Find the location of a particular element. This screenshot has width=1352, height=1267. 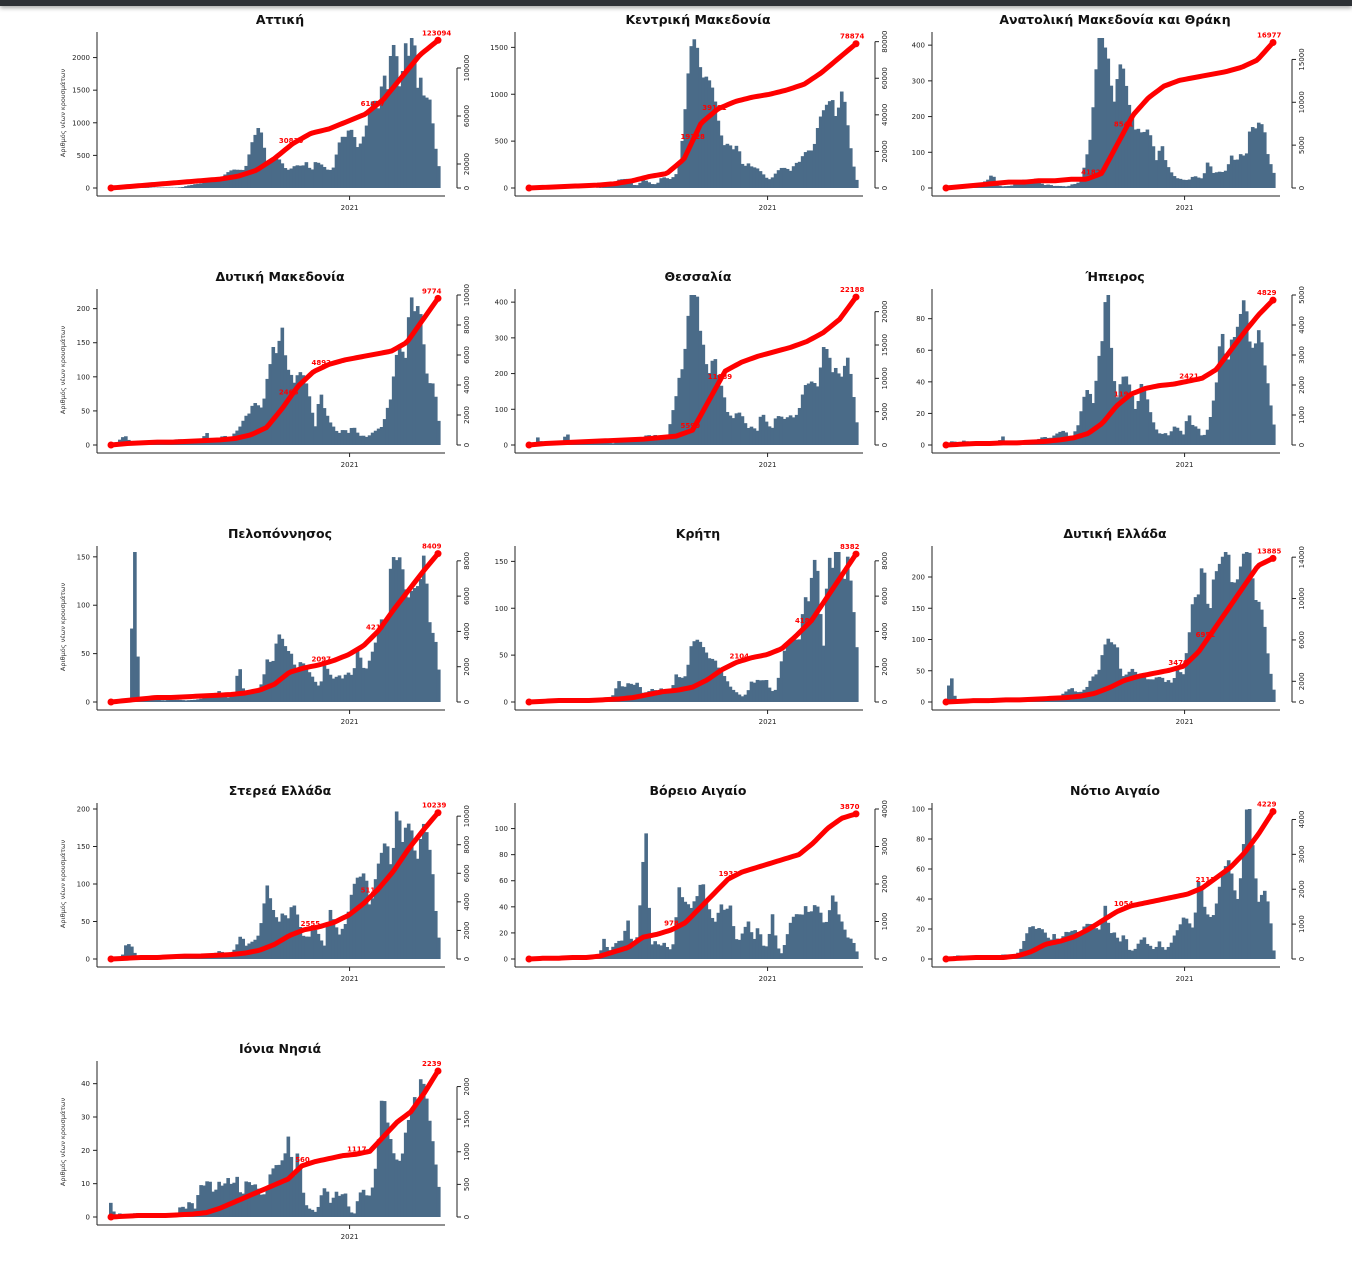

y-tick-label: 300 is located at coordinates (918, 81).